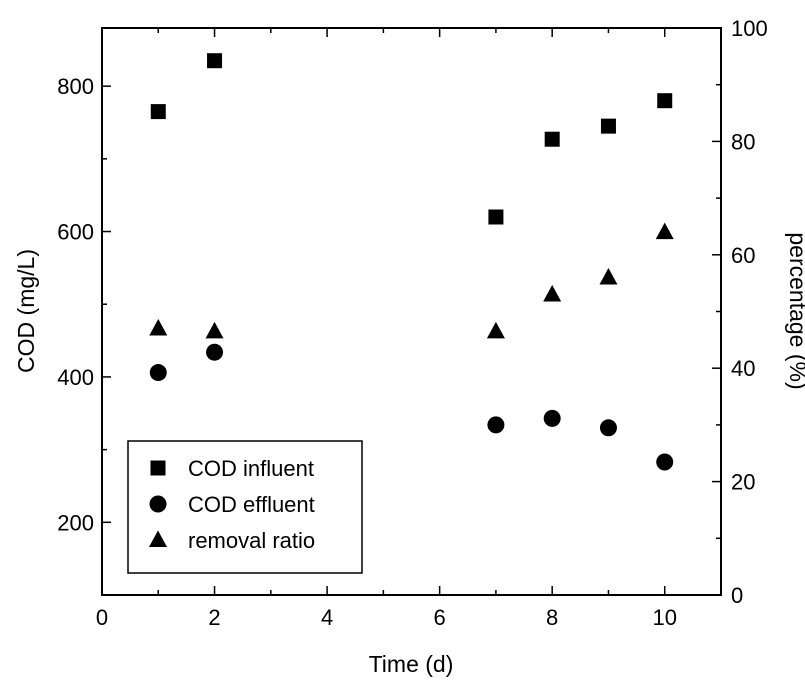 Image resolution: width=805 pixels, height=684 pixels. I want to click on legend-label: COD effluent, so click(251, 504).